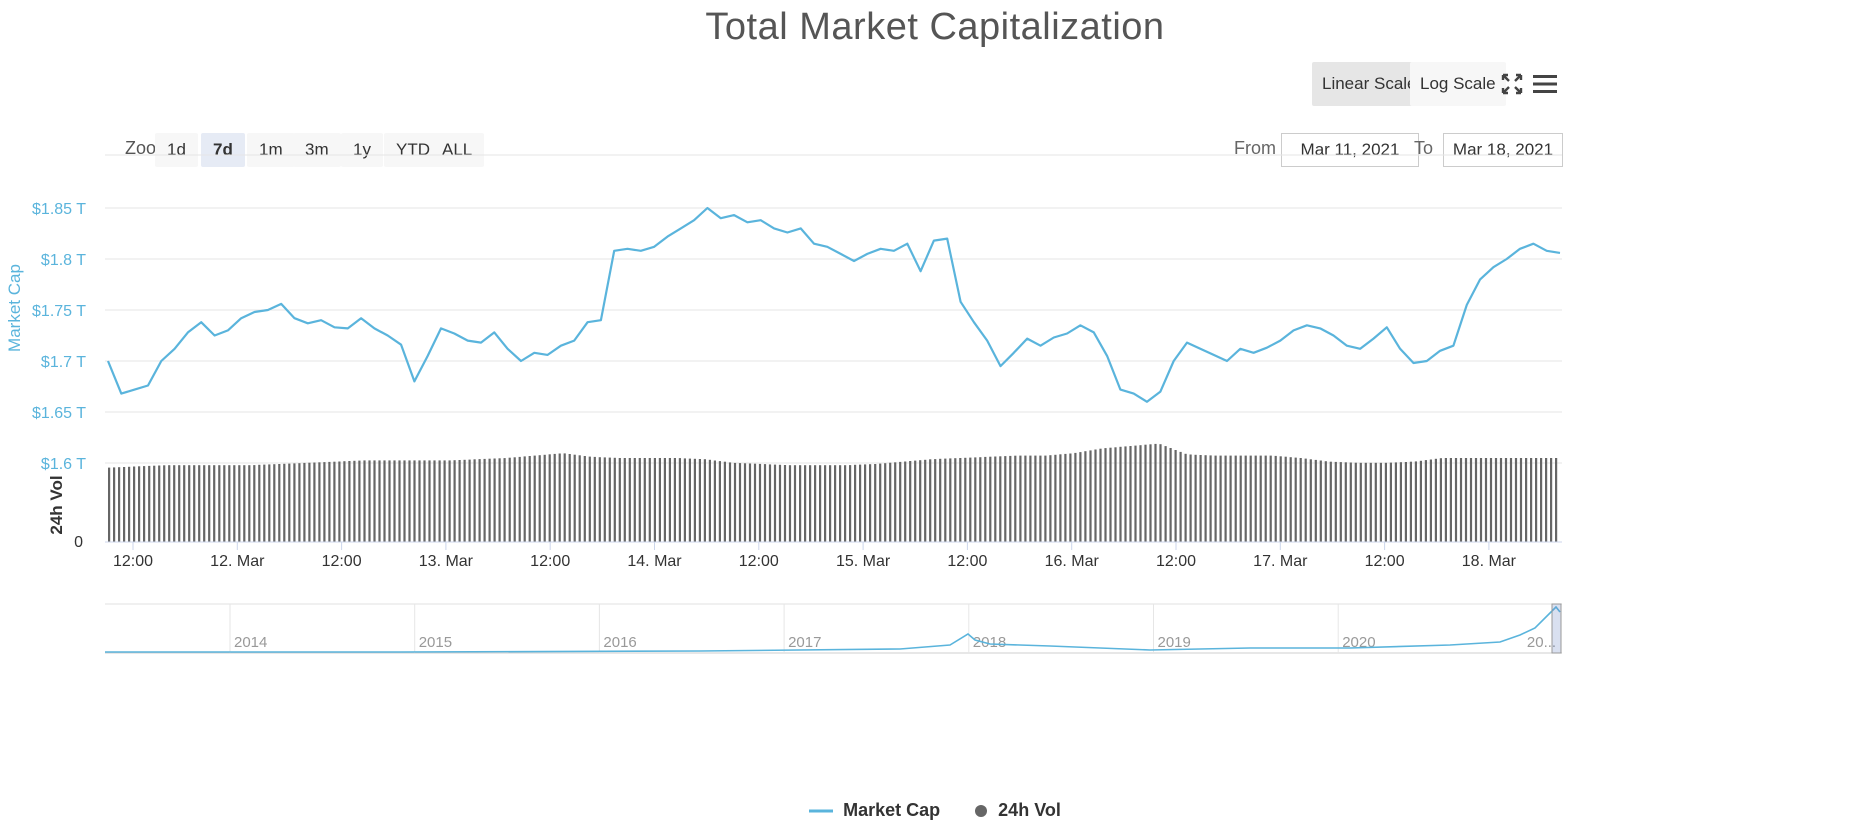  I want to click on zoom-1d-button: 1d, so click(176, 150).